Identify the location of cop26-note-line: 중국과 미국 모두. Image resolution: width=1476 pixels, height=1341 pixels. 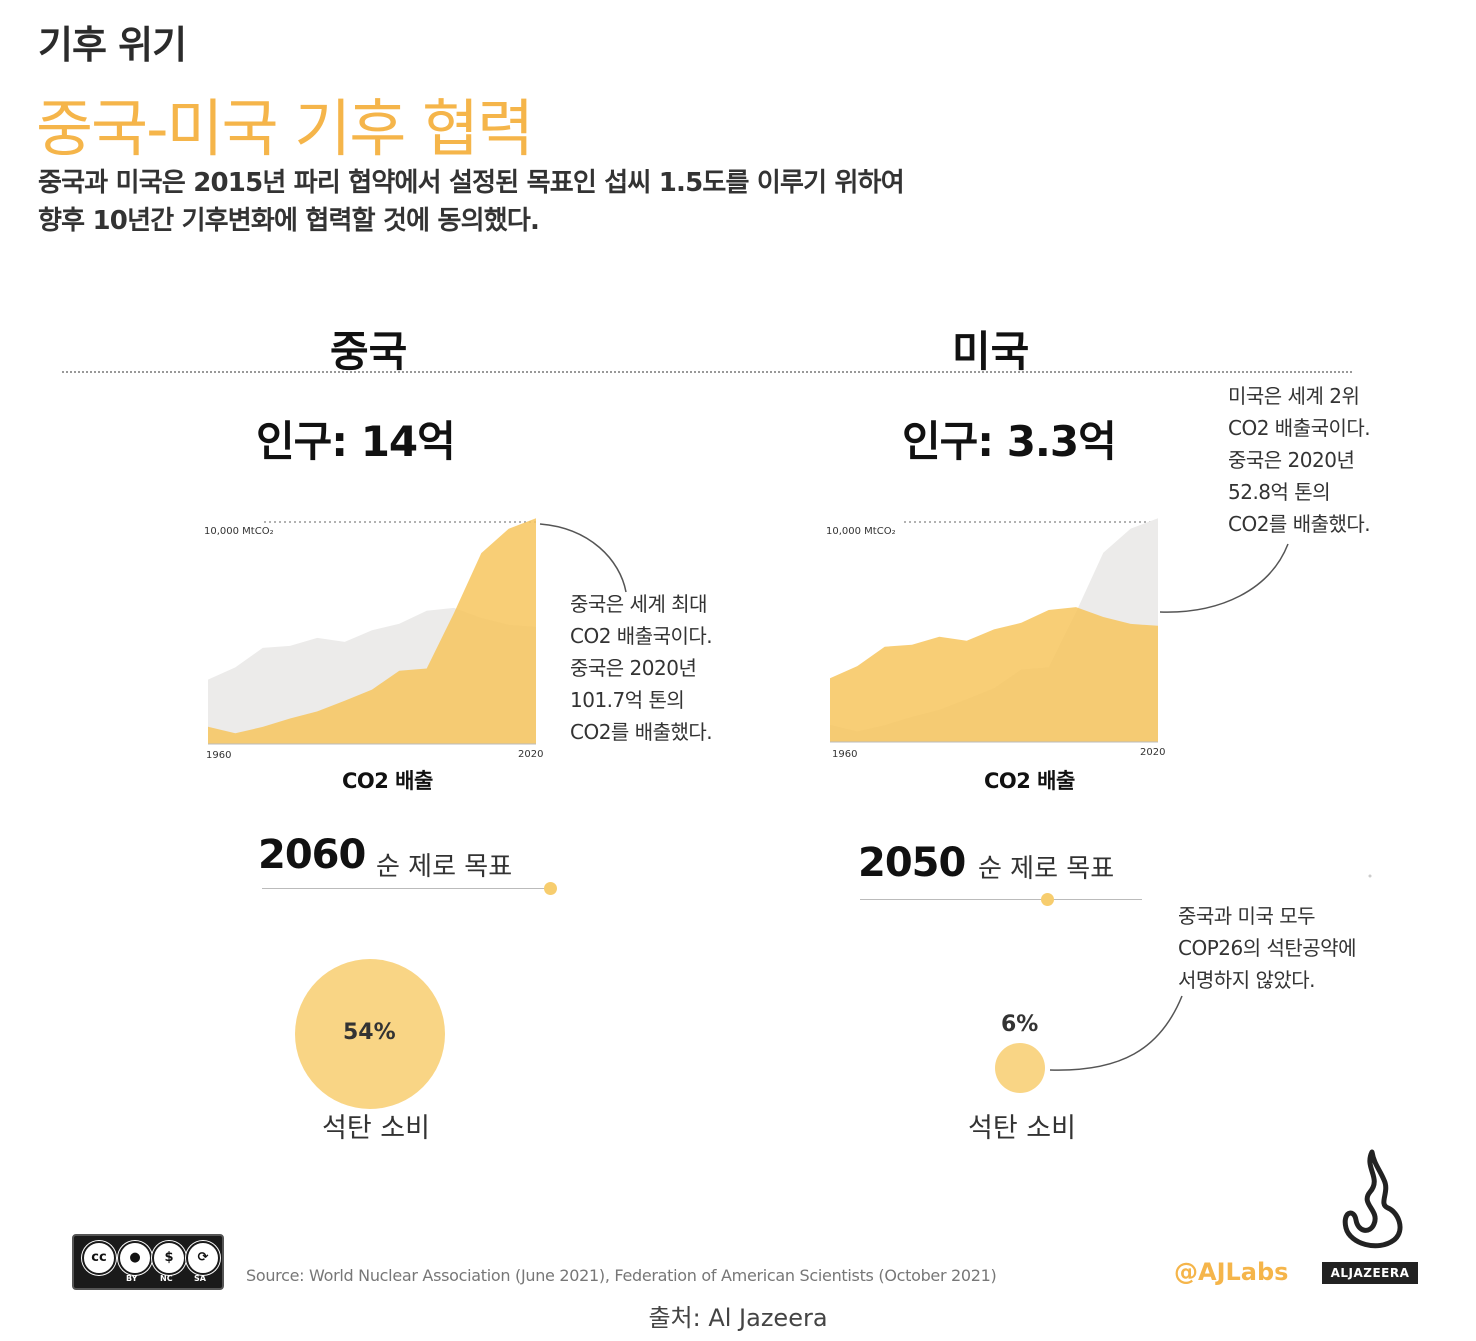
(1247, 916).